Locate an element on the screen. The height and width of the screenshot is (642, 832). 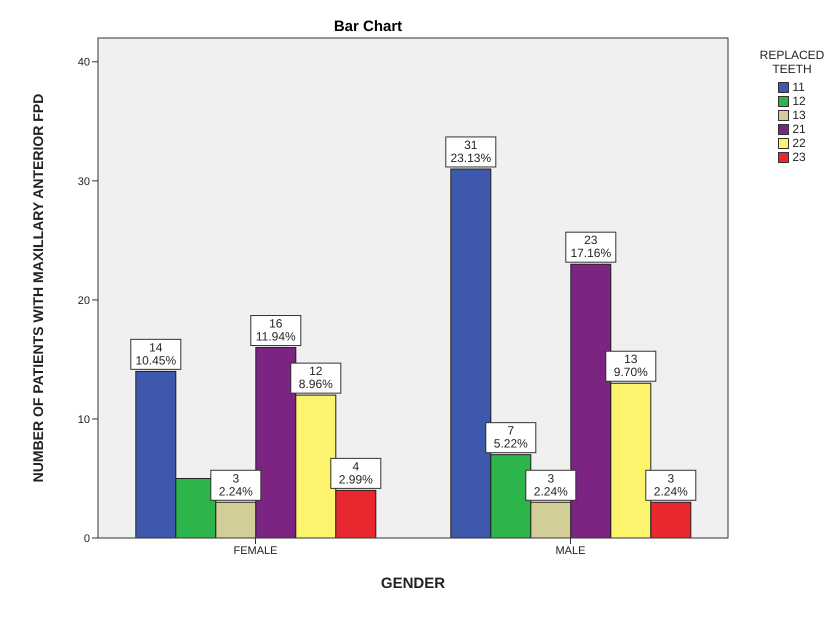
legend-label: 22 is located at coordinates (799, 143).